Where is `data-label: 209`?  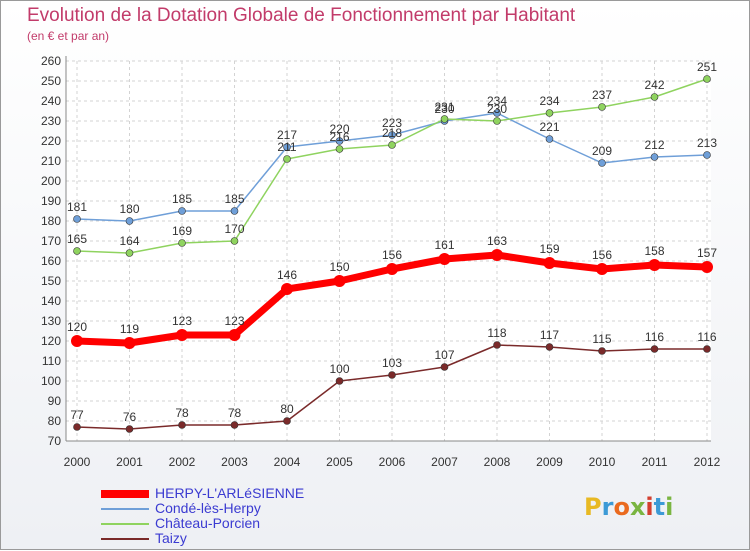 data-label: 209 is located at coordinates (602, 151).